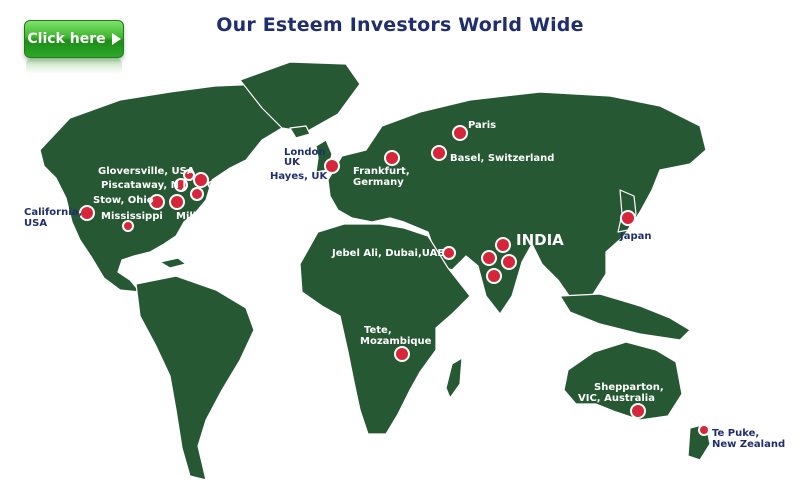  What do you see at coordinates (248, 198) in the screenshot?
I see `label-montvale: Montvale, USA` at bounding box center [248, 198].